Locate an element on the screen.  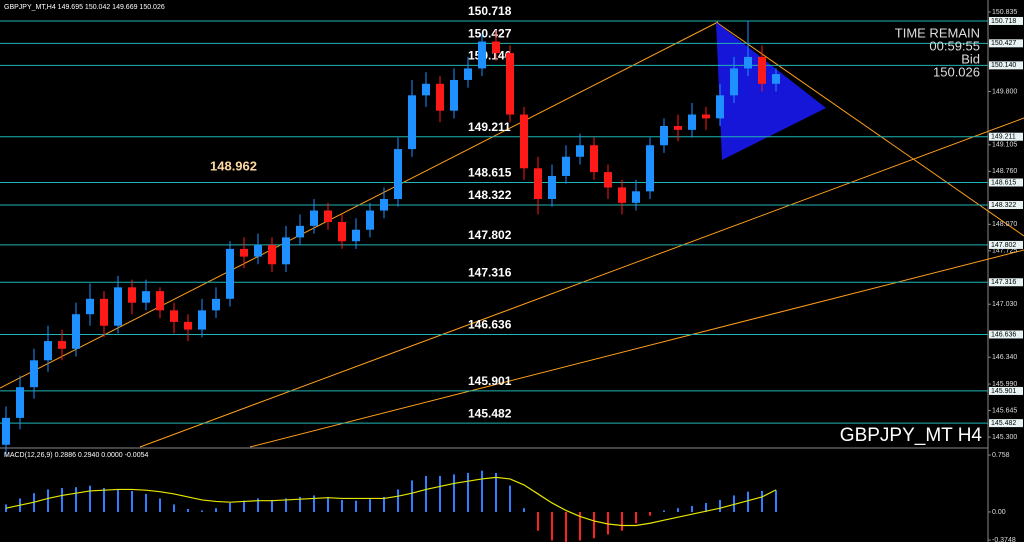
y-tick-label: 145.645 is located at coordinates (1004, 410).